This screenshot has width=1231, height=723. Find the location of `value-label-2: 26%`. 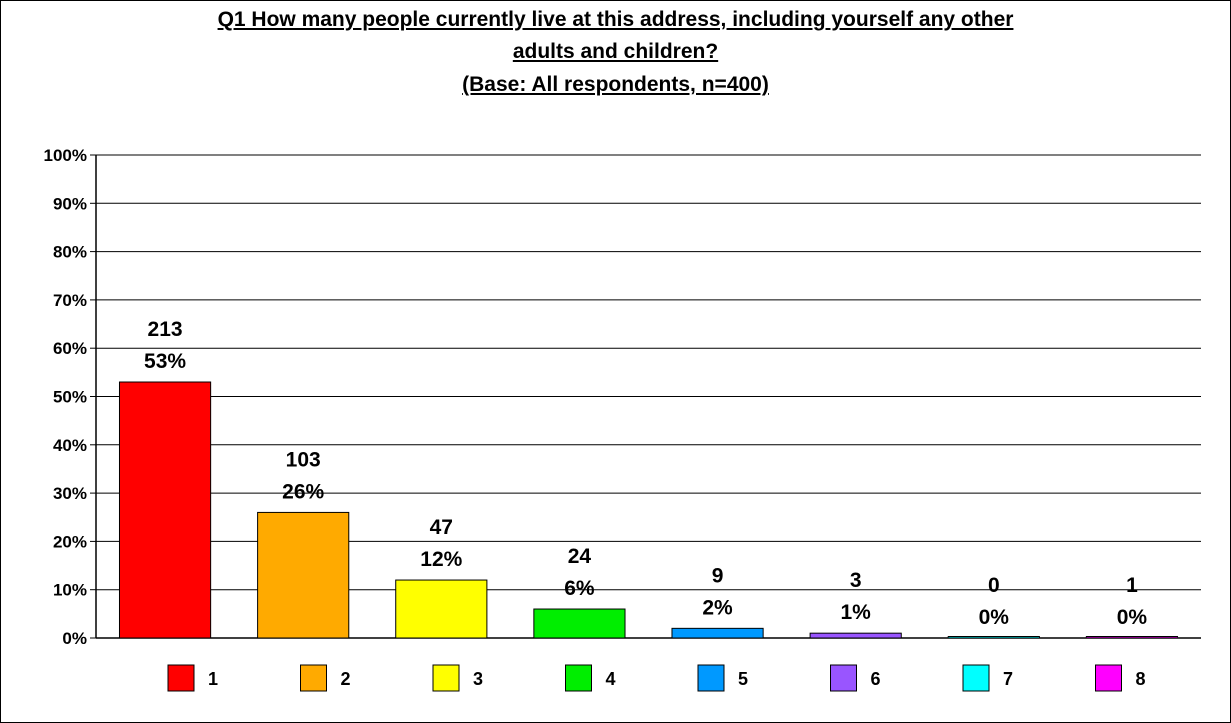

value-label-2: 26% is located at coordinates (303, 491).